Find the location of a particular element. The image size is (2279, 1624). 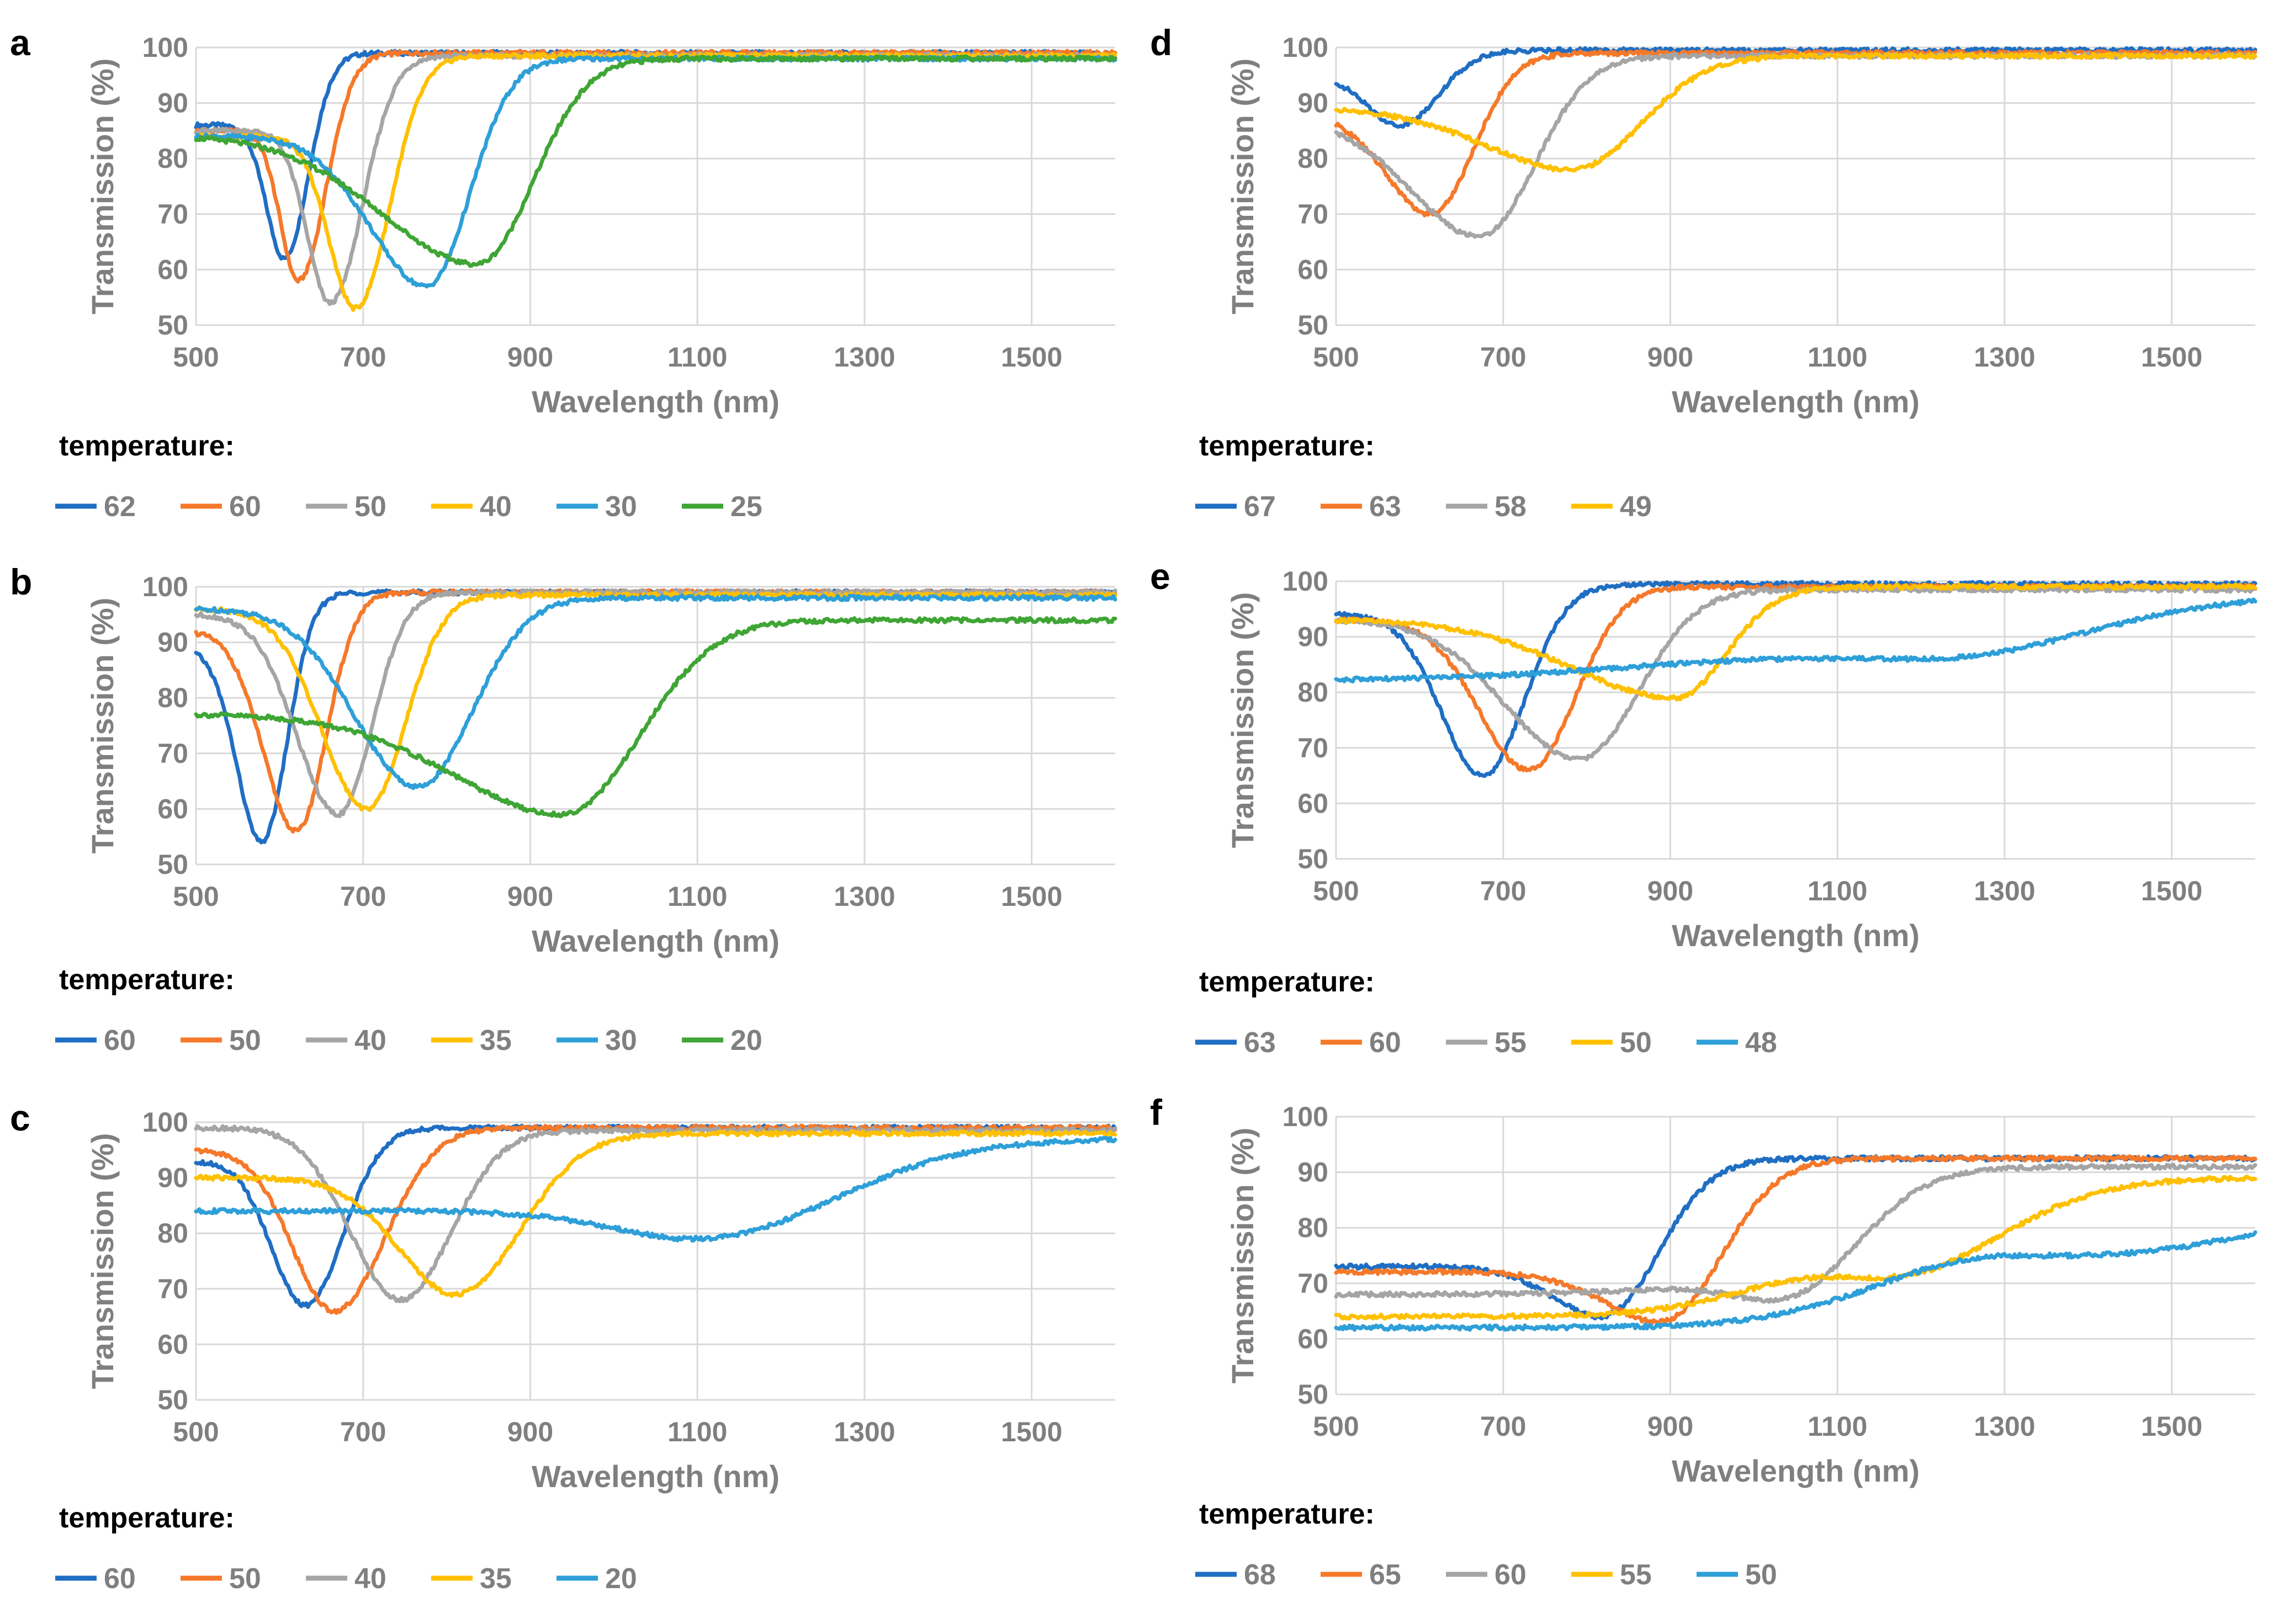

legend-label-48: 48 is located at coordinates (1761, 1043).